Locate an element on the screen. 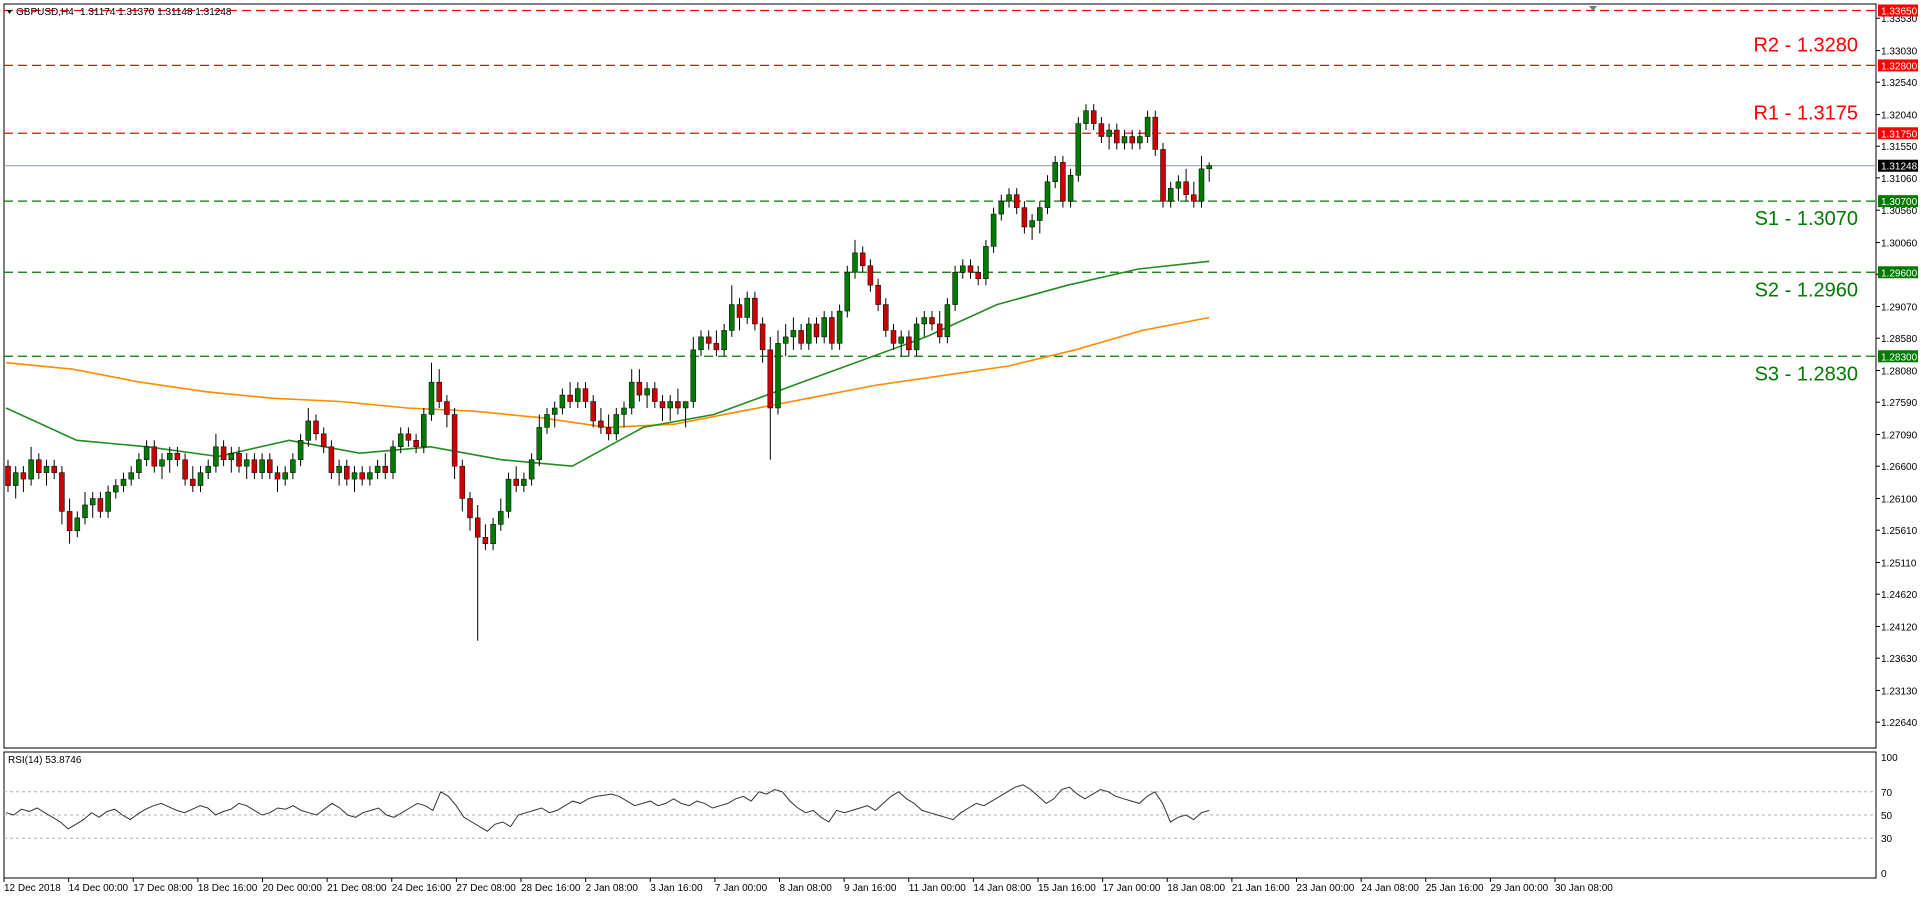 Image resolution: width=1921 pixels, height=908 pixels. level-label: R2 - 1.3280 is located at coordinates (1805, 45).